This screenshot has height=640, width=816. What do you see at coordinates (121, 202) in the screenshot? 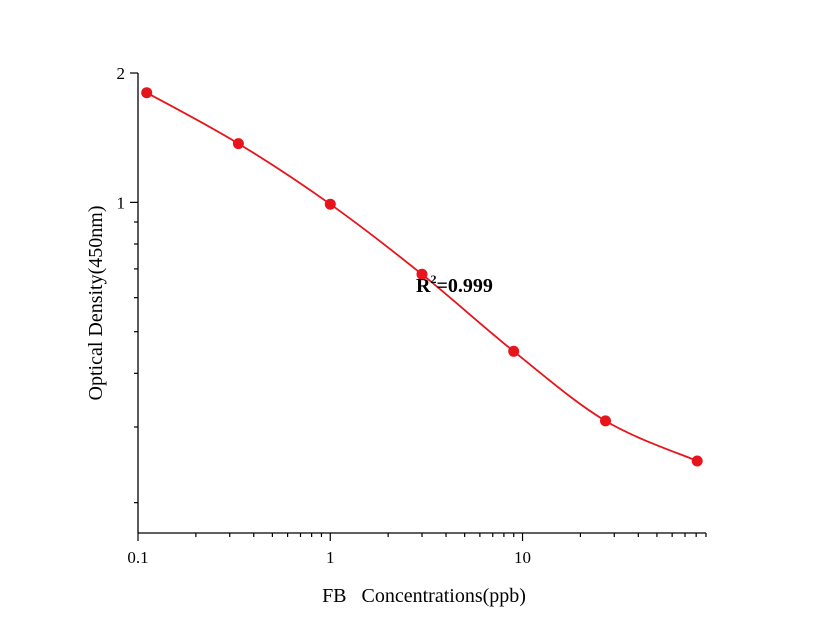
I see `y-tick-label: 1` at bounding box center [121, 202].